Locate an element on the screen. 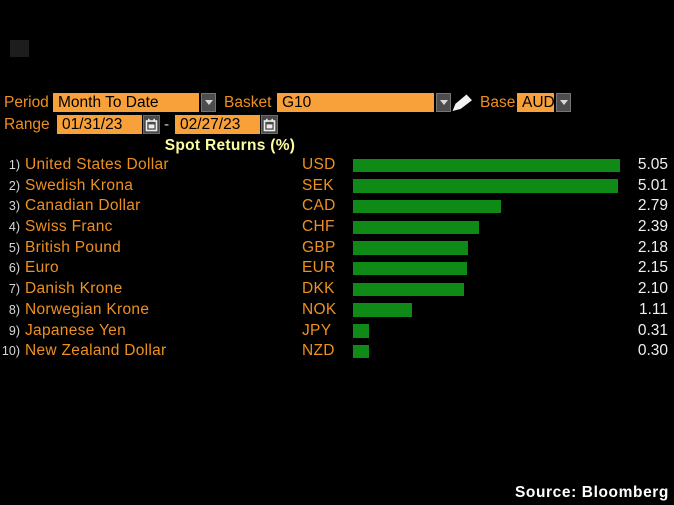 The width and height of the screenshot is (674, 505). currency-name: British Pound is located at coordinates (73, 247).